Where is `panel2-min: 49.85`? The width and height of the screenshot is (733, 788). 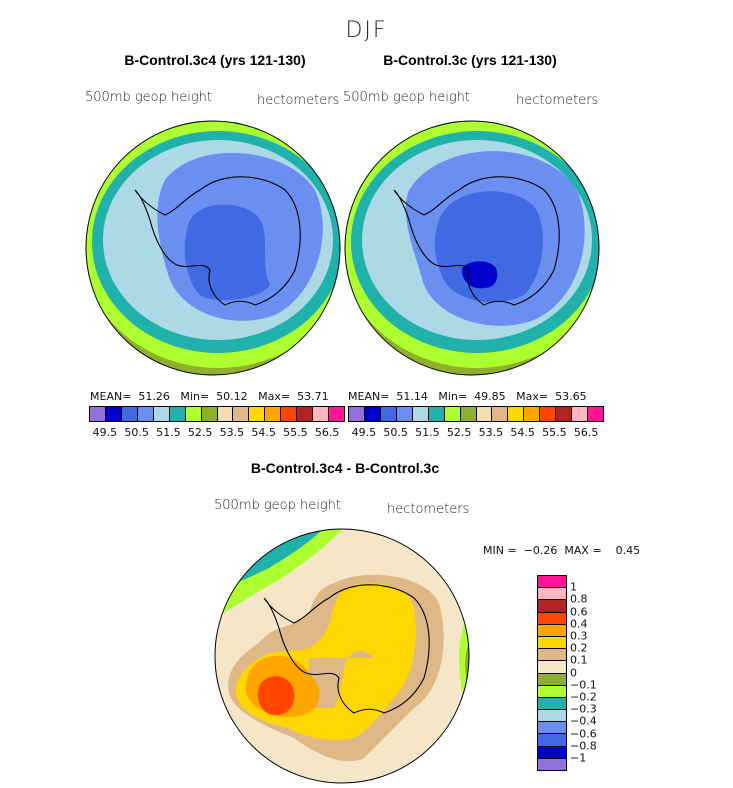 panel2-min: 49.85 is located at coordinates (490, 396).